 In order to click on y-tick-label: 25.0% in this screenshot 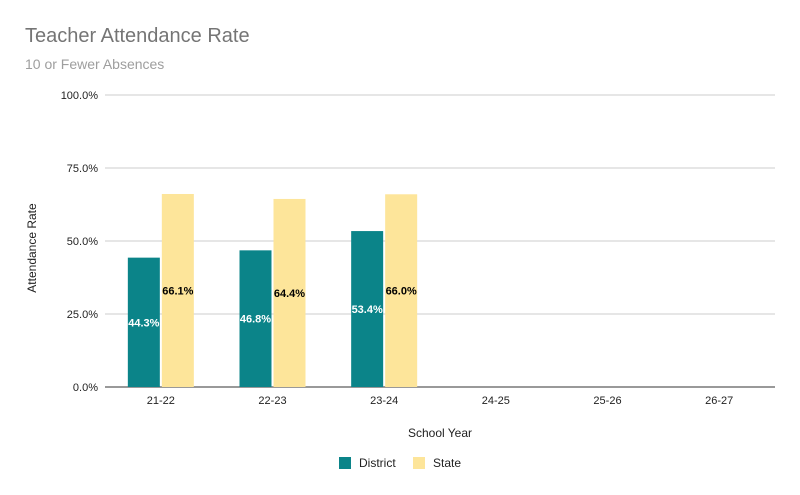, I will do `click(82, 315)`.